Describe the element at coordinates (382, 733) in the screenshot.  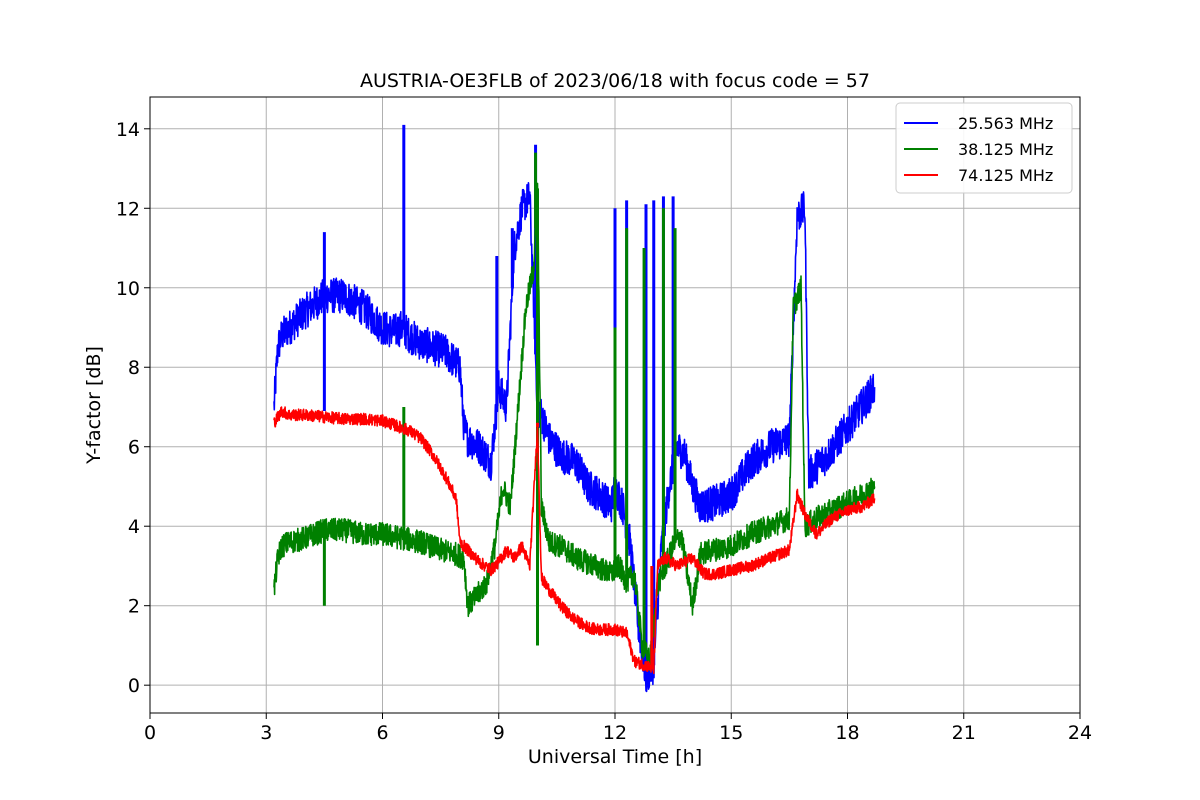
I see `x-tick-label: 6` at that location.